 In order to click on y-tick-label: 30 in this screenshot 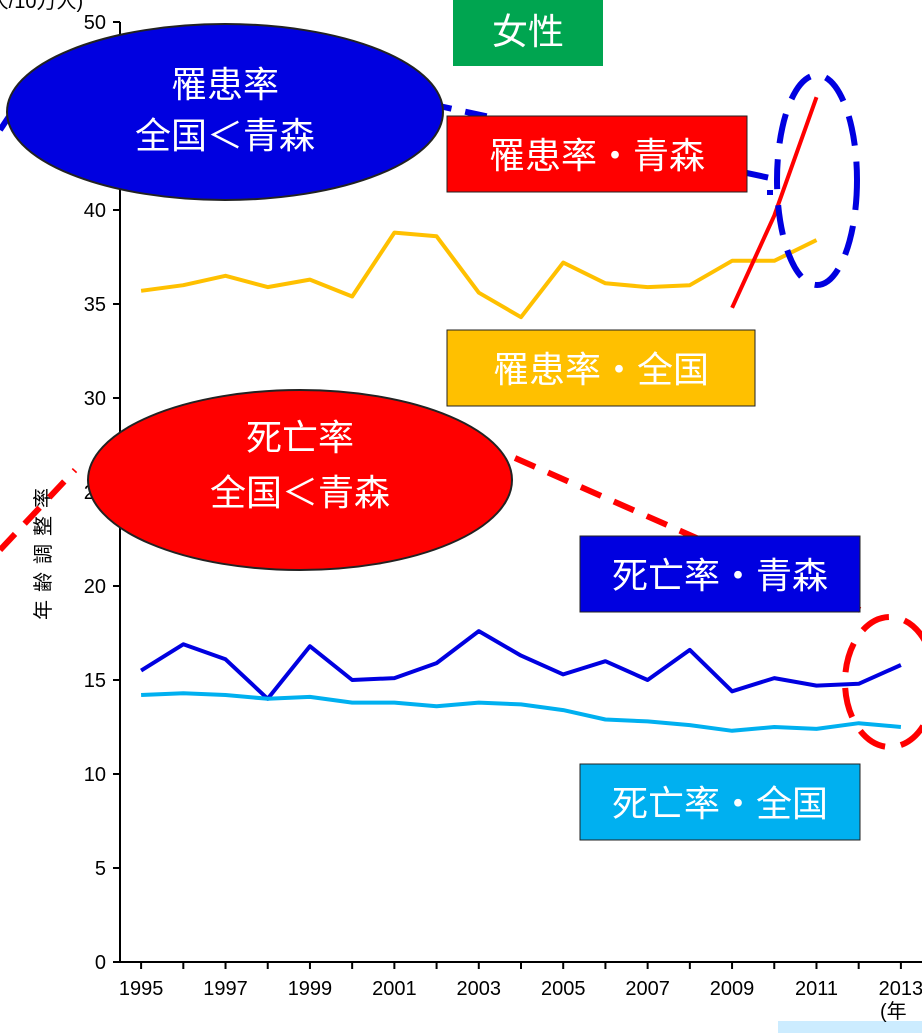, I will do `click(95, 399)`.